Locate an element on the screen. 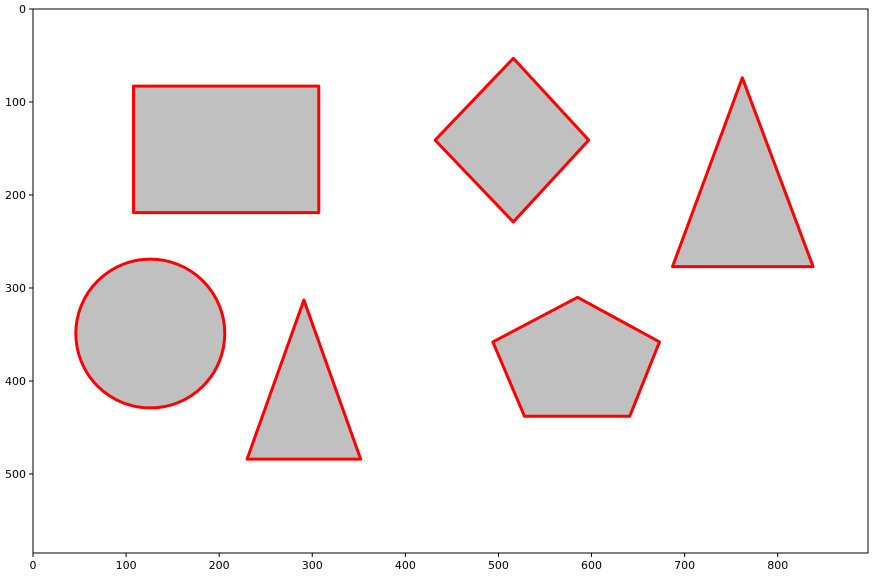 The image size is (876, 578). y-tick-label: 400 is located at coordinates (15, 381).